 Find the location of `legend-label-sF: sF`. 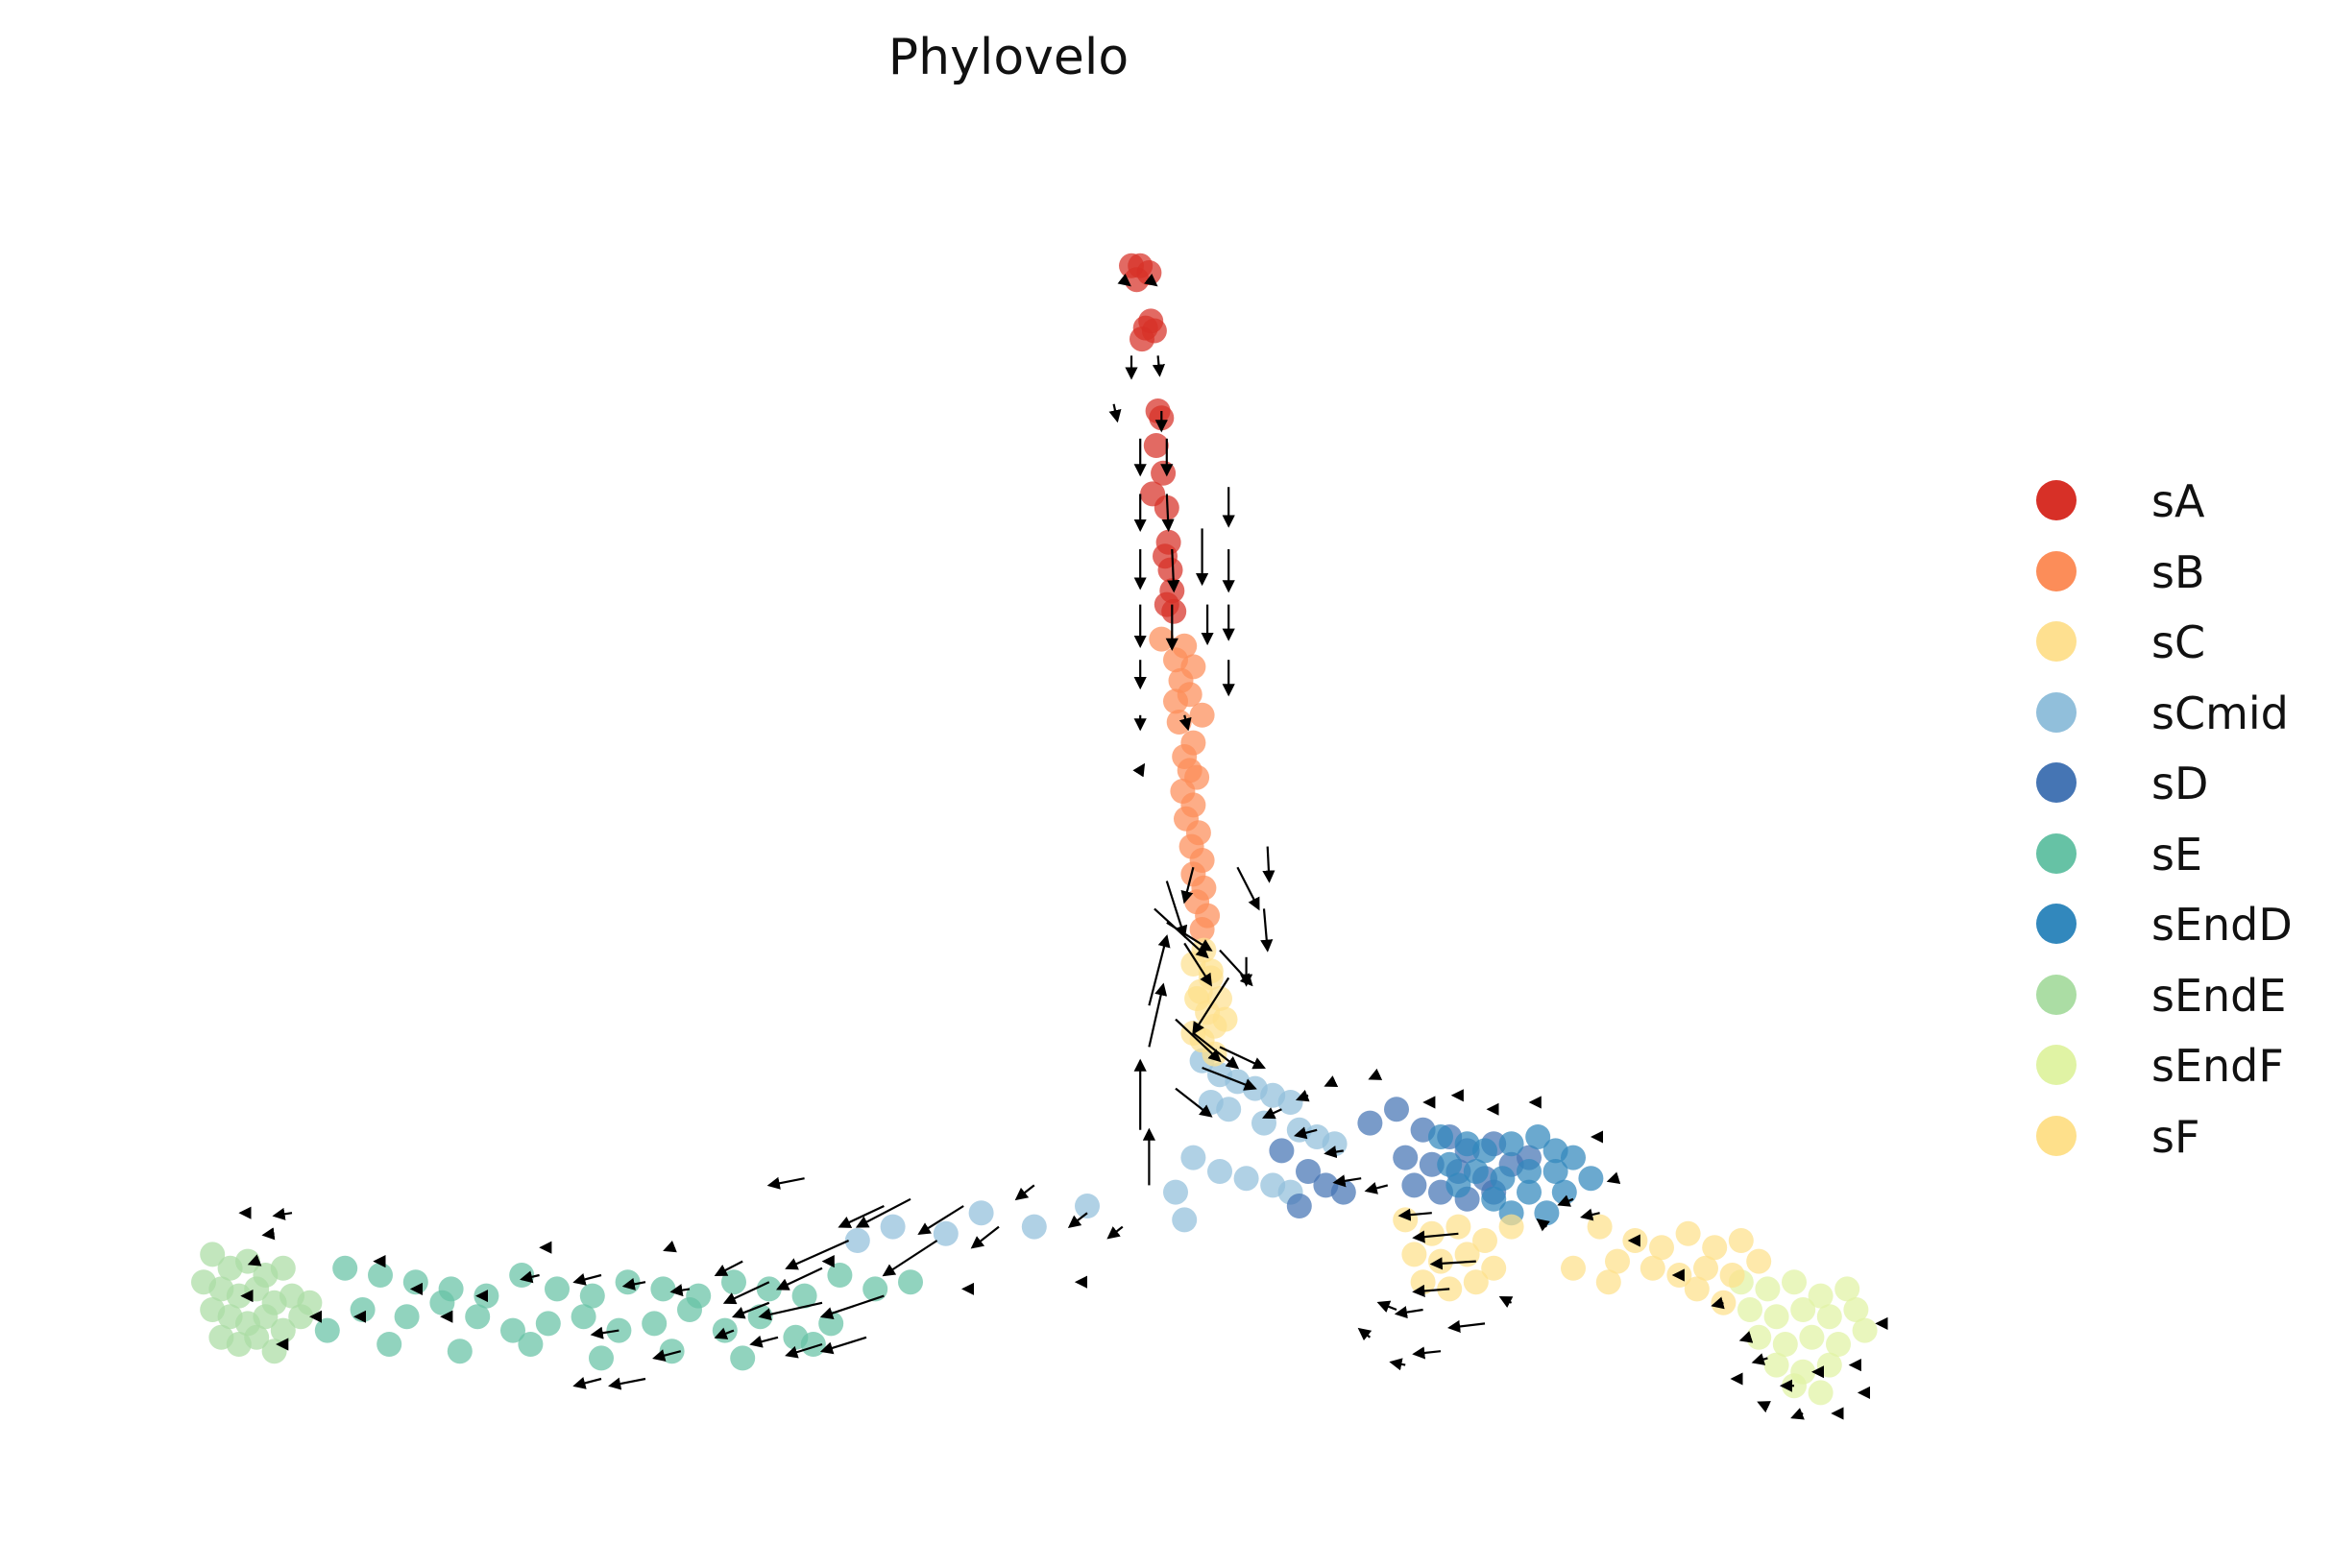

legend-label-sF: sF is located at coordinates (2175, 1136).